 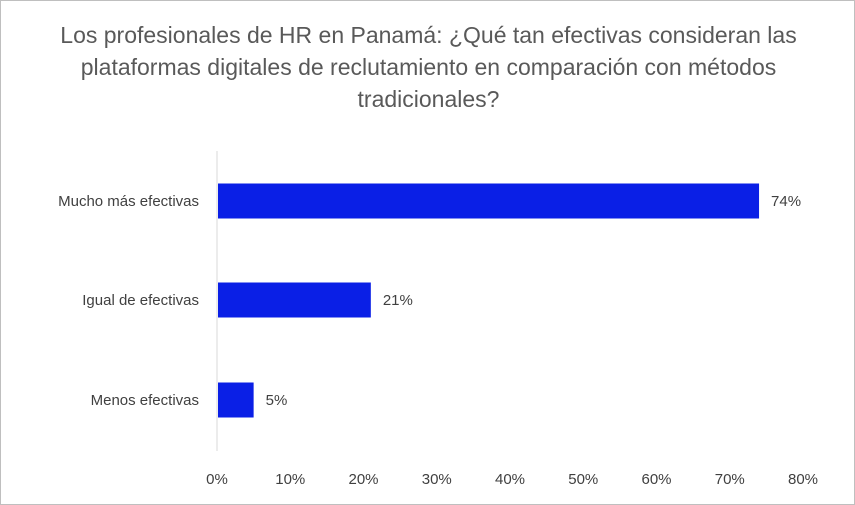 I want to click on data-label-menos-efectivas: 5%, so click(x=277, y=400).